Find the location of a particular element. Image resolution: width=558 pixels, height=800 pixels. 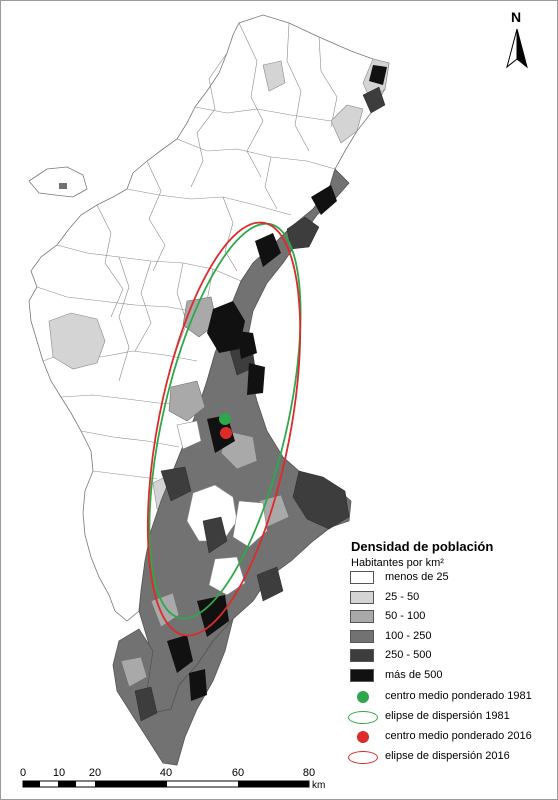

scale-tick-60: 60 is located at coordinates (238, 773).